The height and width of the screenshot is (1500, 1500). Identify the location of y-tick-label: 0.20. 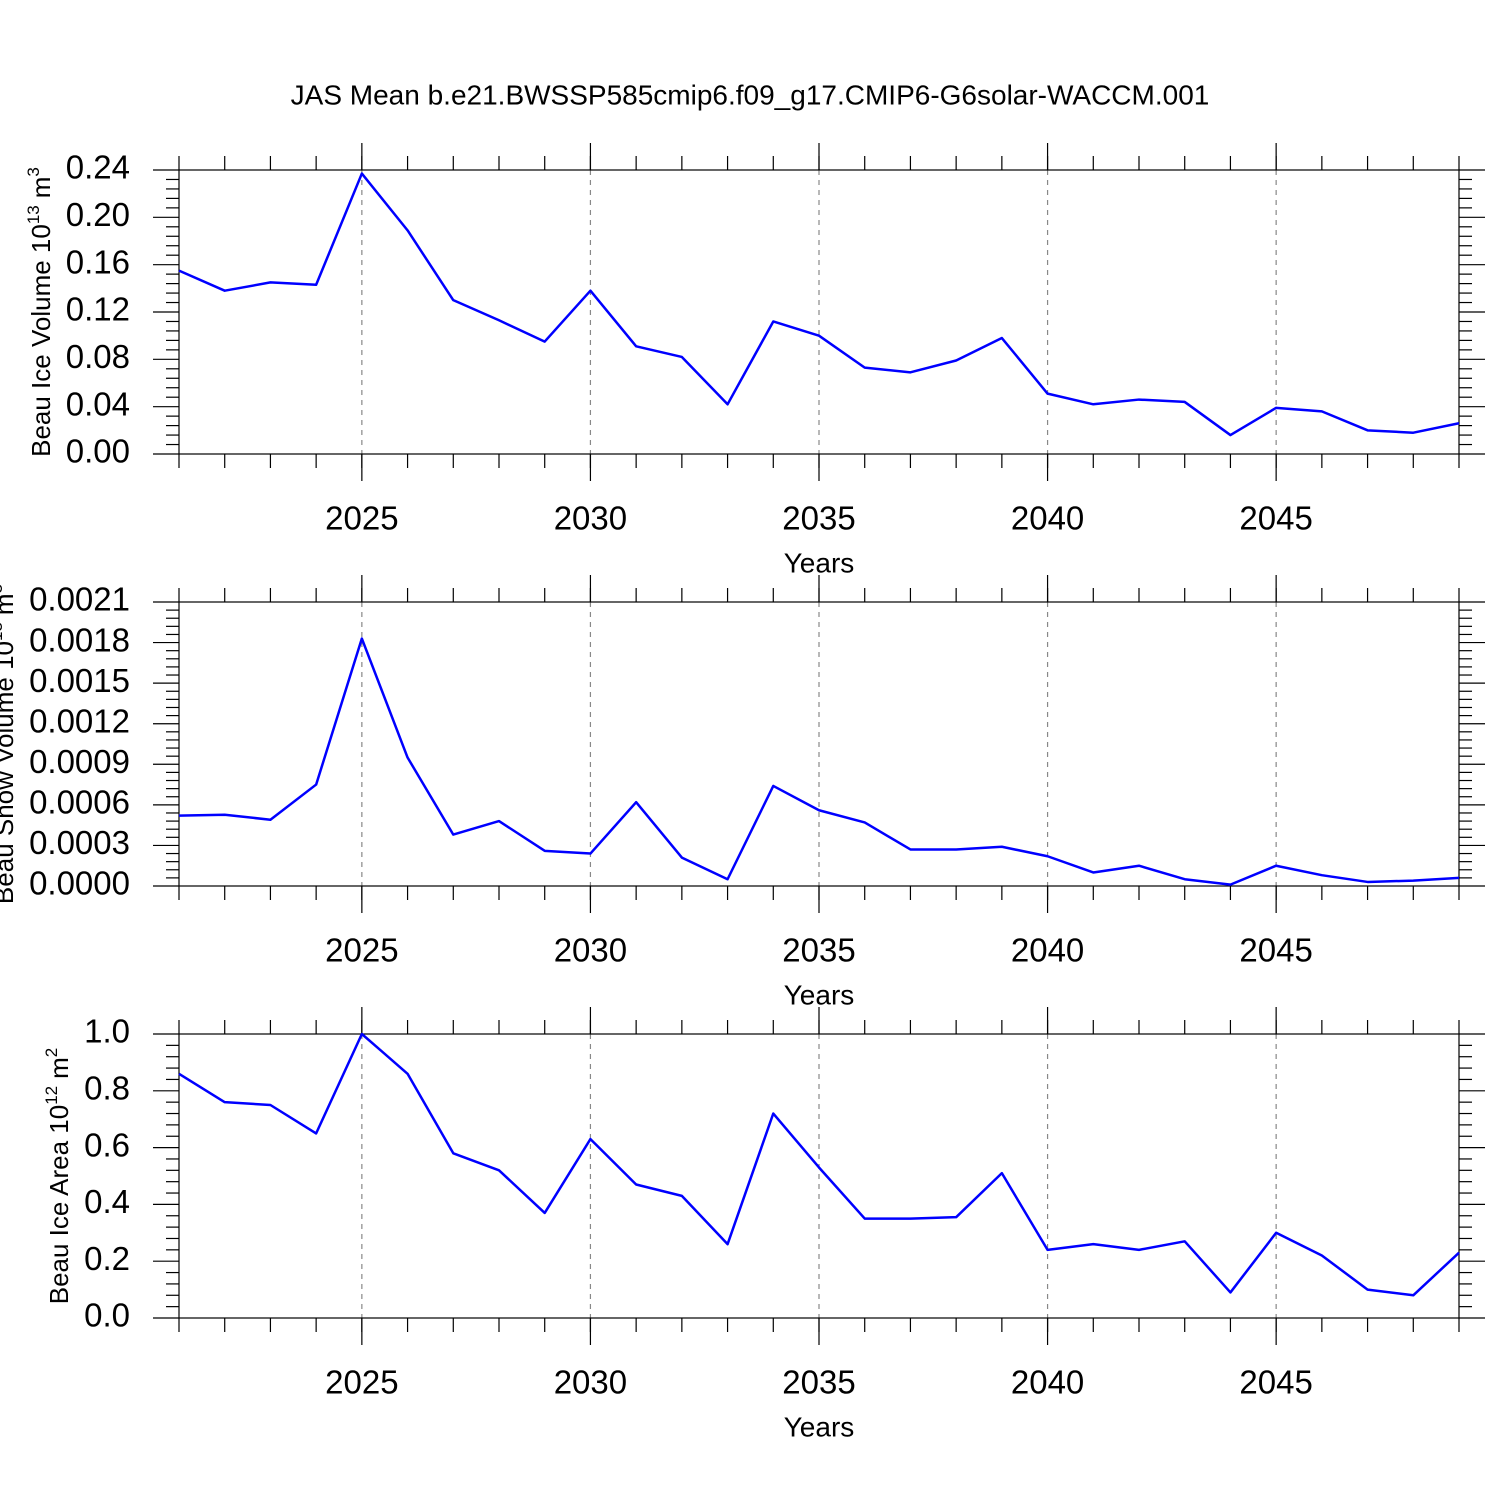
(98, 214).